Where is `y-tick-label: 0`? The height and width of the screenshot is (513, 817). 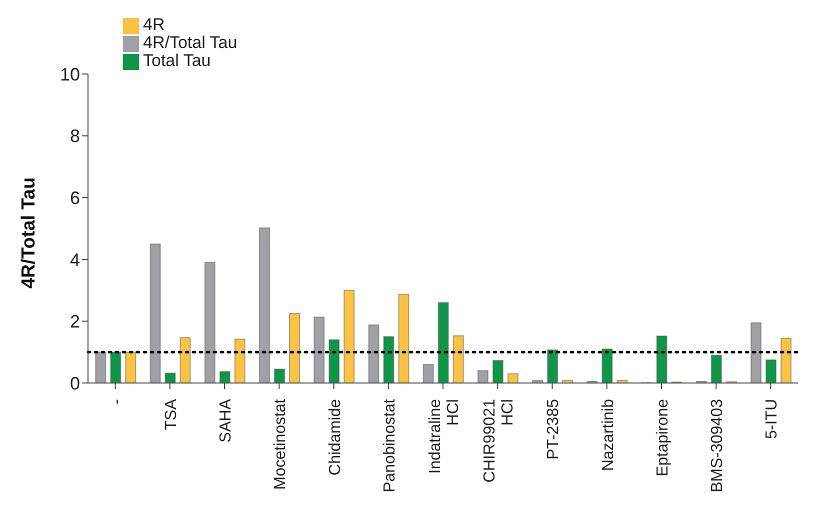
y-tick-label: 0 is located at coordinates (75, 383).